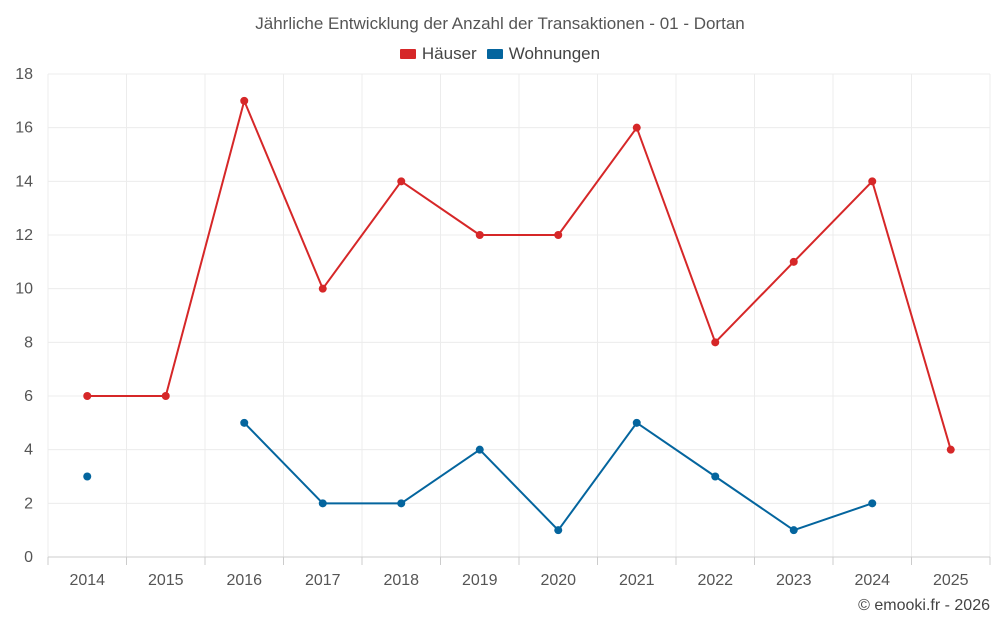  Describe the element at coordinates (244, 580) in the screenshot. I see `x-tick-label: 2016` at that location.